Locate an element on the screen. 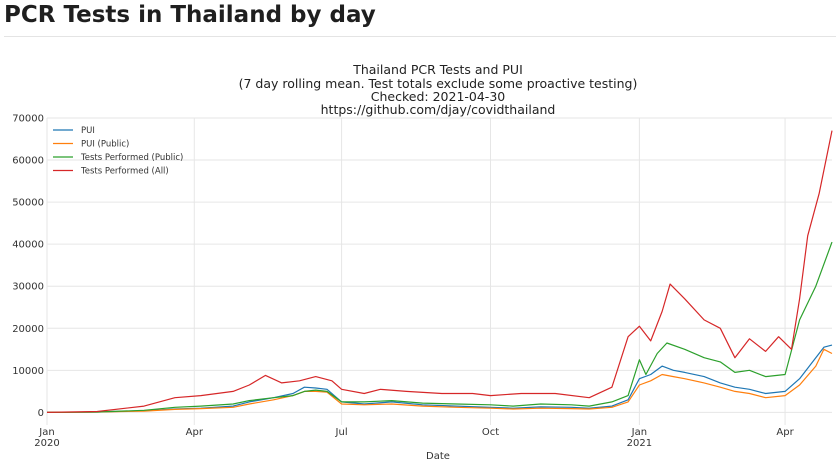 The height and width of the screenshot is (471, 840). y-tick-label: 40000 is located at coordinates (28, 245).